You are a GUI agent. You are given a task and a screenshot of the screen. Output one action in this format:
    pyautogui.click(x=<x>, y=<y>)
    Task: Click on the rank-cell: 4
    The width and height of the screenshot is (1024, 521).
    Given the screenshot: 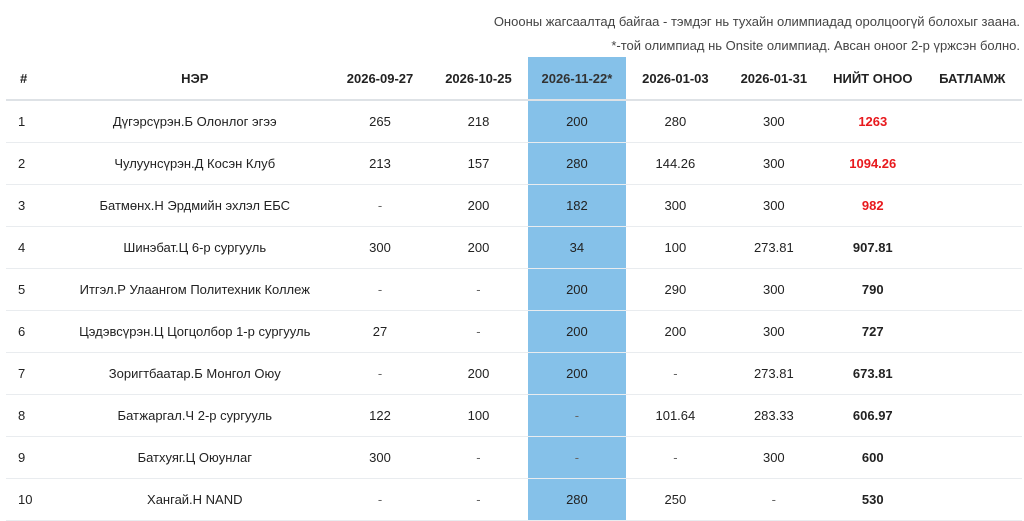 What is the action you would take?
    pyautogui.click(x=32, y=247)
    